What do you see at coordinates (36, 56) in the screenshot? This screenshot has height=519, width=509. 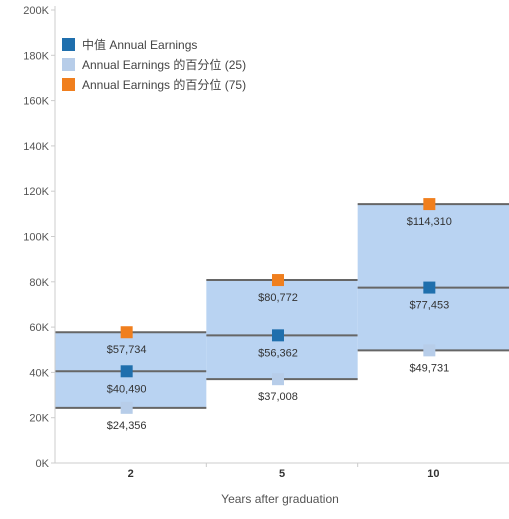 I see `y-tick-label-180K: 180K` at bounding box center [36, 56].